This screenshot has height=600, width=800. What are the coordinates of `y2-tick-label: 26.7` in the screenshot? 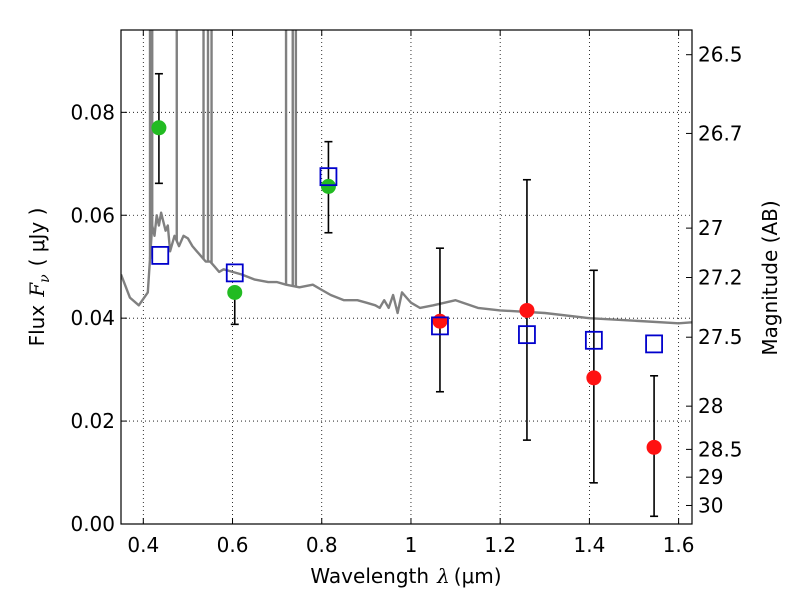 It's located at (720, 133).